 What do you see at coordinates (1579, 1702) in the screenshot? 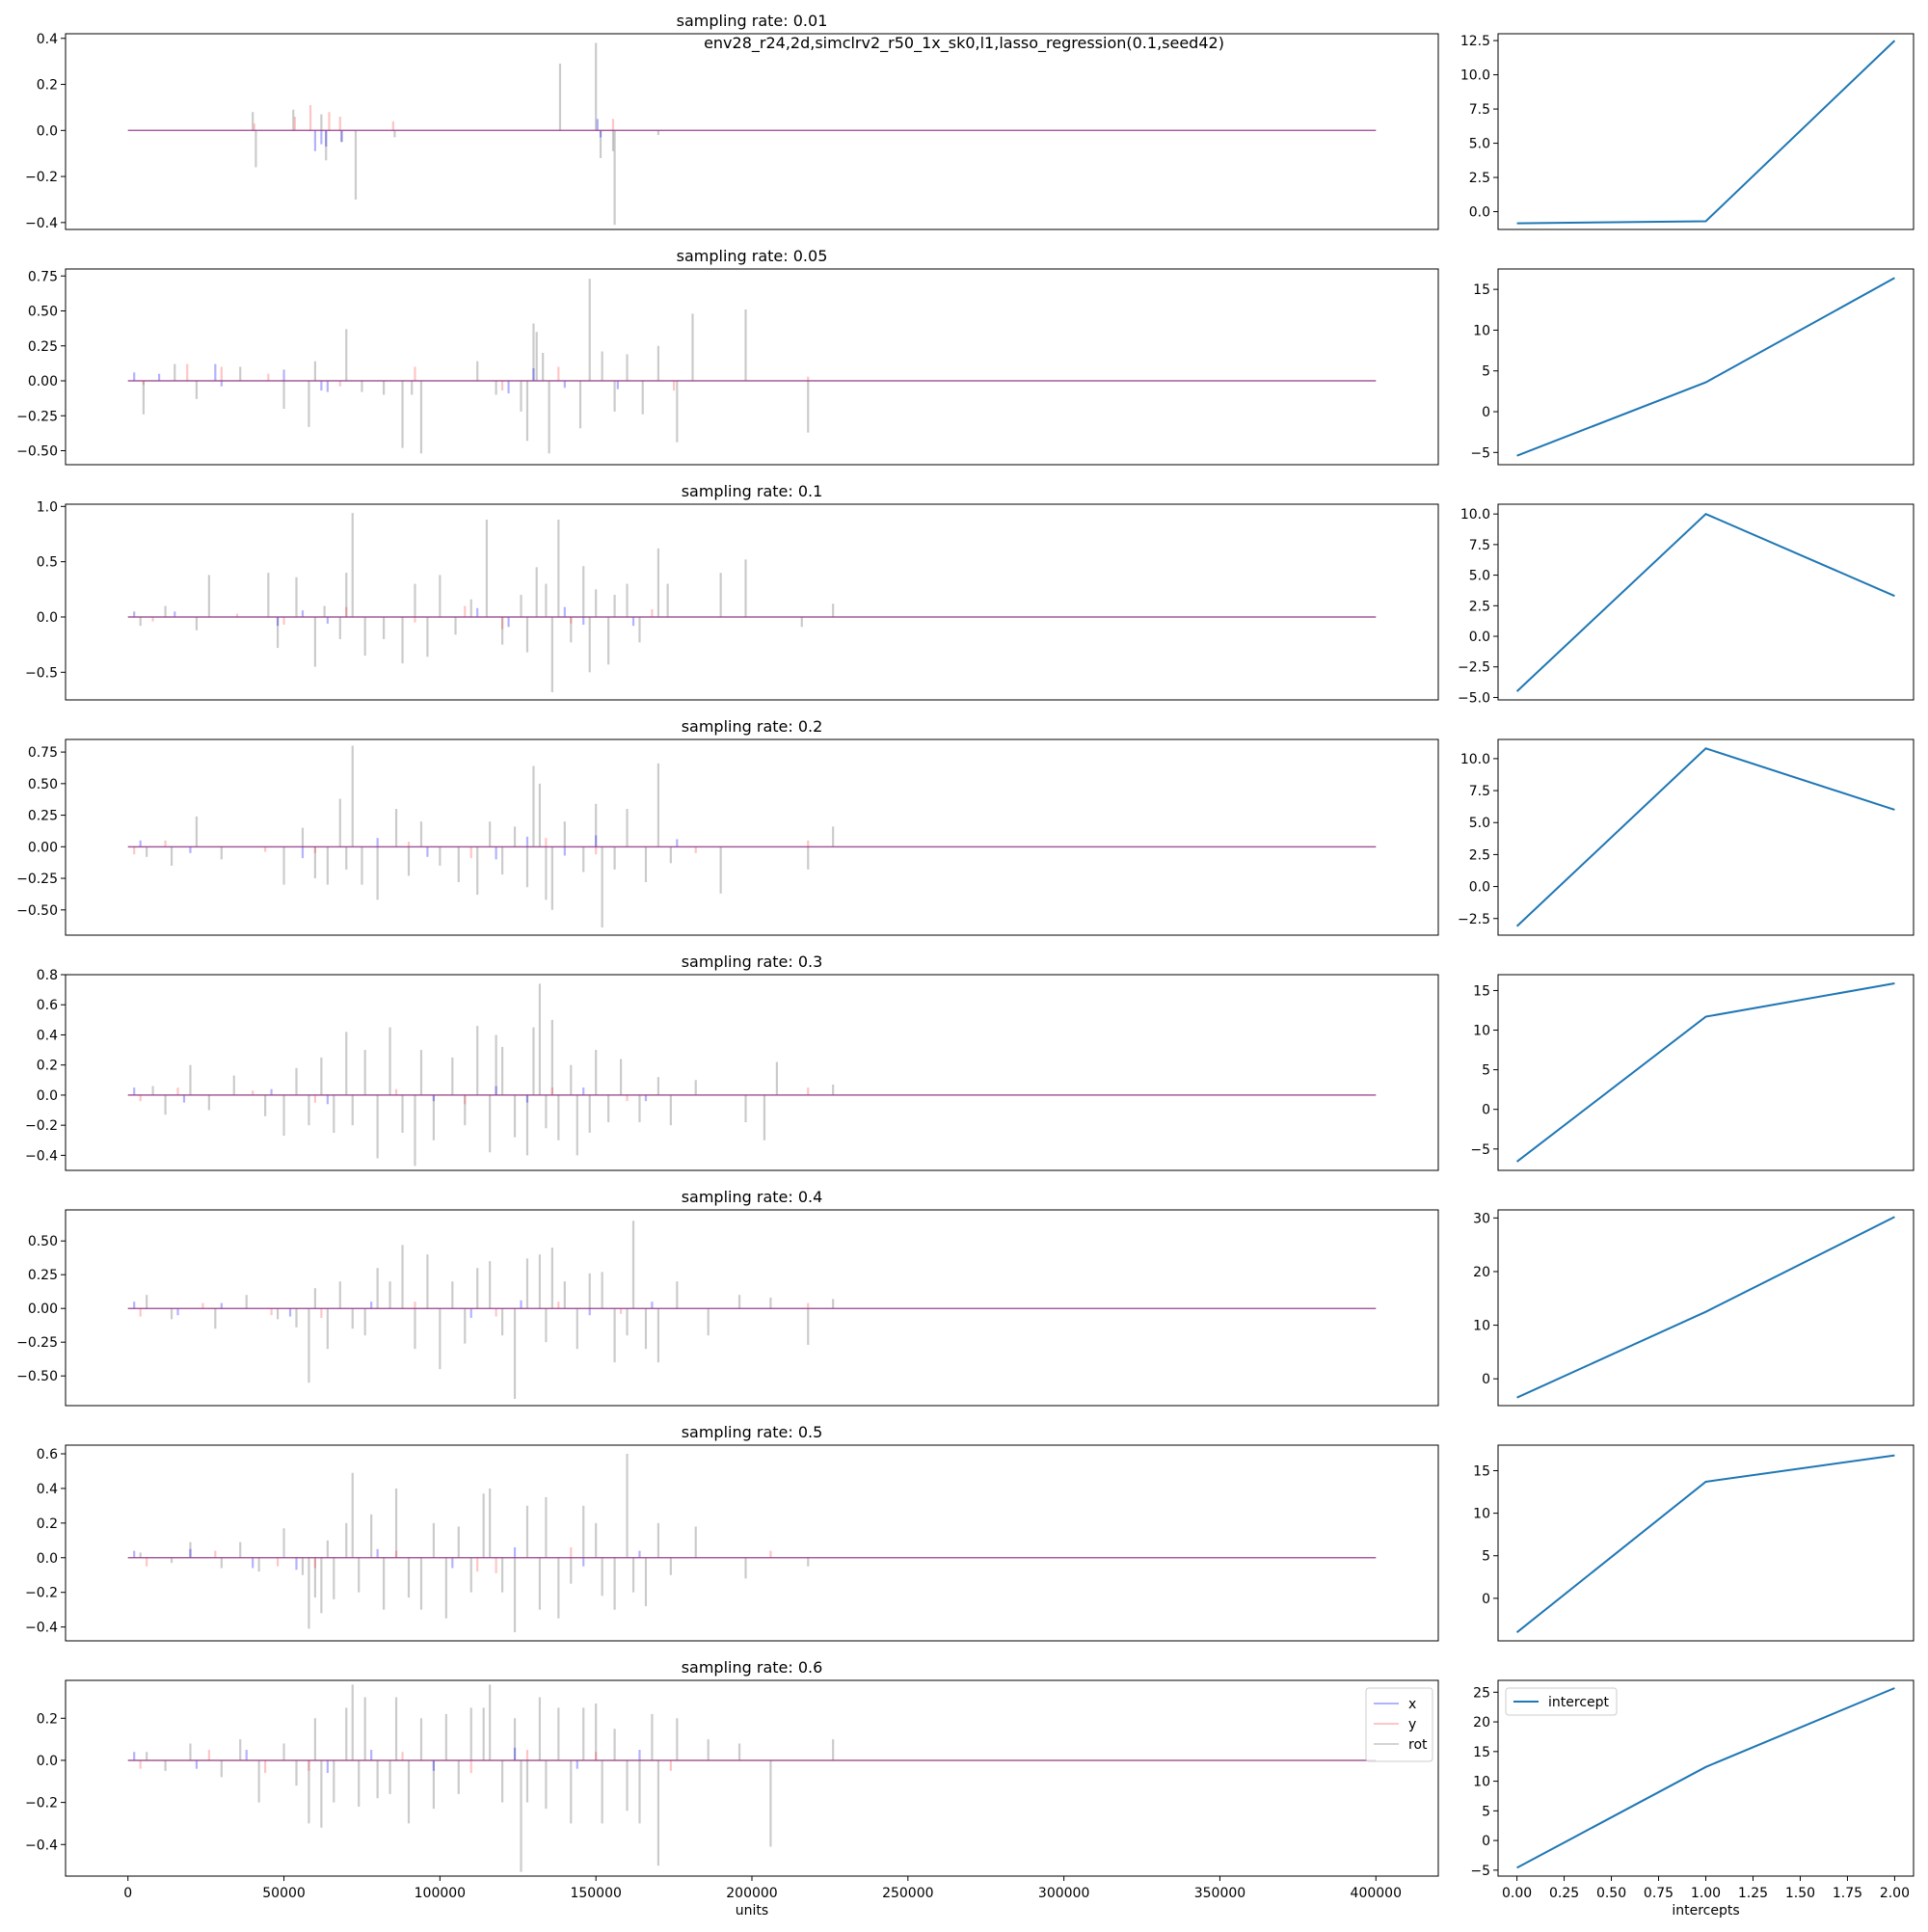
I see `legend-label-intercept: intercept` at bounding box center [1579, 1702].